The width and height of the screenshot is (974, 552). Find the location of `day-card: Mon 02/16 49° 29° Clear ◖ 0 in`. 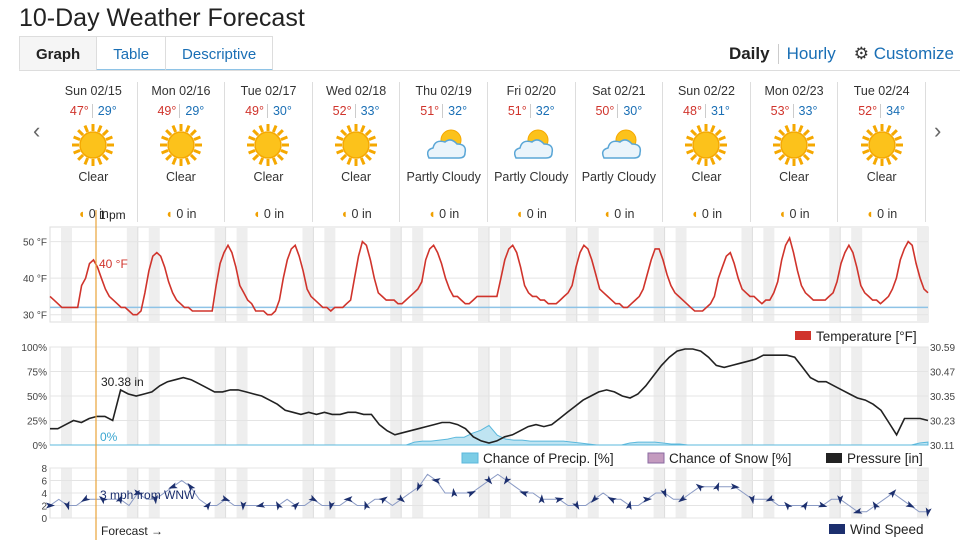

day-card: Mon 02/16 49° 29° Clear ◖ 0 in is located at coordinates (182, 152).